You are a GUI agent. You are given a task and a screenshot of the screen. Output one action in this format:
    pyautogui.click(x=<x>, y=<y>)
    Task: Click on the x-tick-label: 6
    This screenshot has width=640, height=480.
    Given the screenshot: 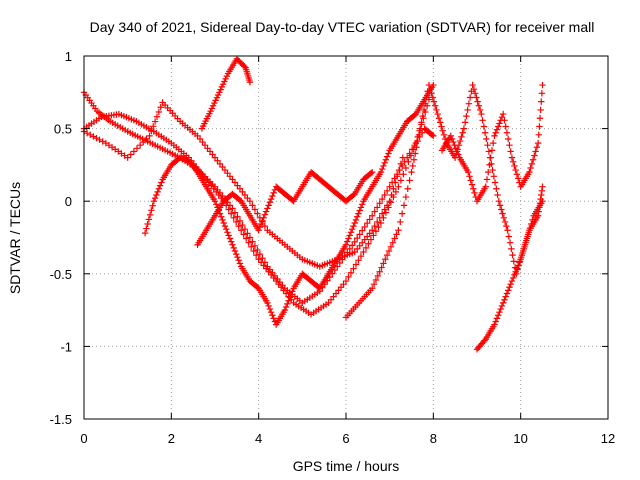 What is the action you would take?
    pyautogui.click(x=345, y=438)
    